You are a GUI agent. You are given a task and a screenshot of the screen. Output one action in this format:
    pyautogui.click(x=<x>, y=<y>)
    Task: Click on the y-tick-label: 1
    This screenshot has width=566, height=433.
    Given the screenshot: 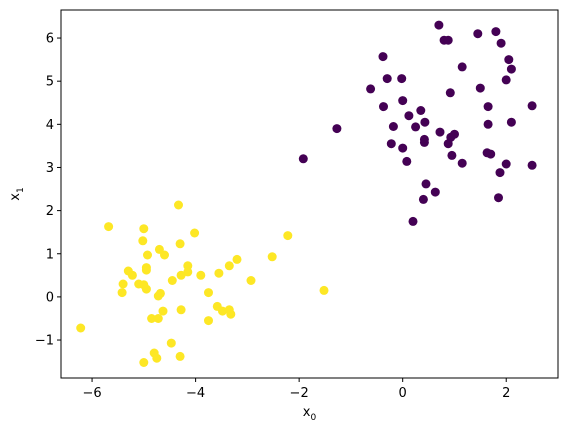 What is the action you would take?
    pyautogui.click(x=50, y=254)
    